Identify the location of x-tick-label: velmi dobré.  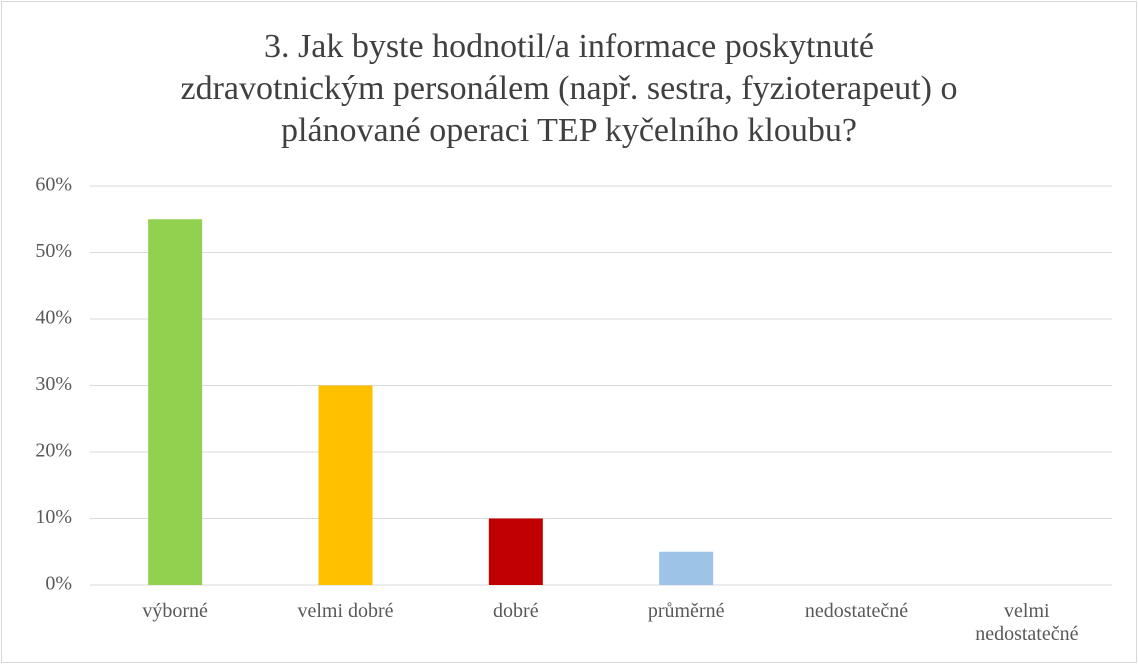
(345, 611).